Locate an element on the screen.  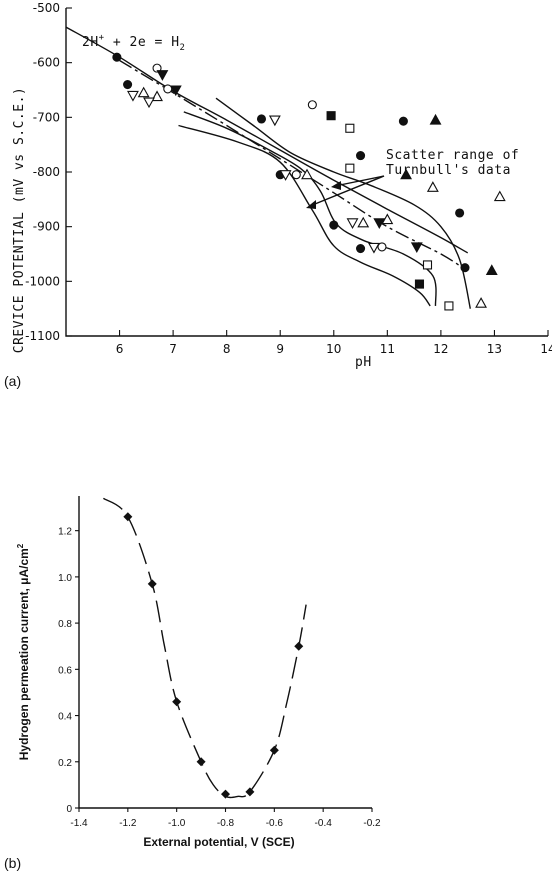
chart-a-x-tick-label: 10 is located at coordinates (333, 349).